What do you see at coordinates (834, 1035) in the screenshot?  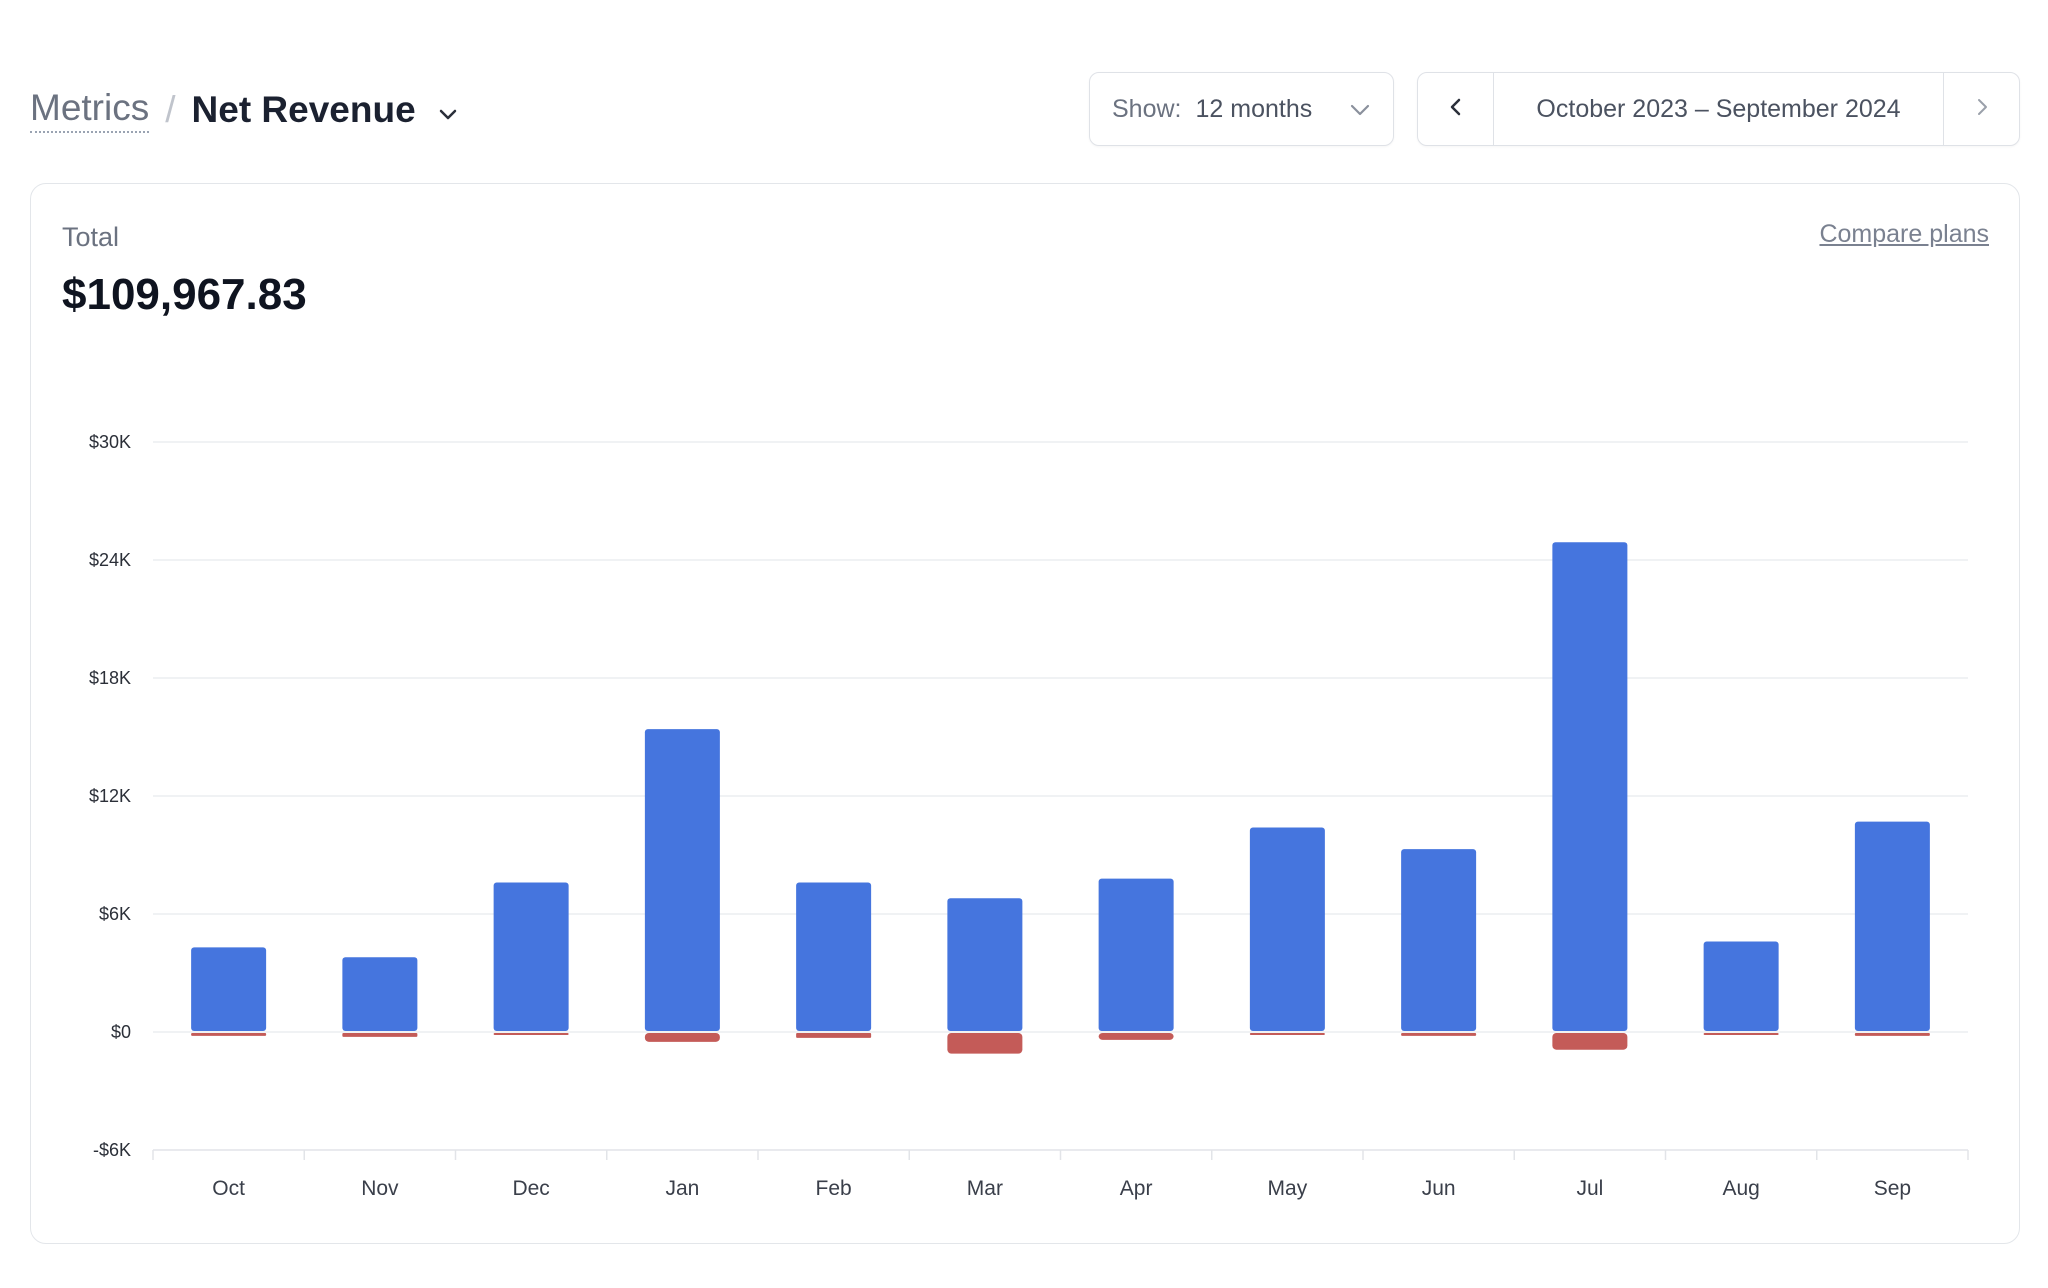 I see `bar-negative-feb` at bounding box center [834, 1035].